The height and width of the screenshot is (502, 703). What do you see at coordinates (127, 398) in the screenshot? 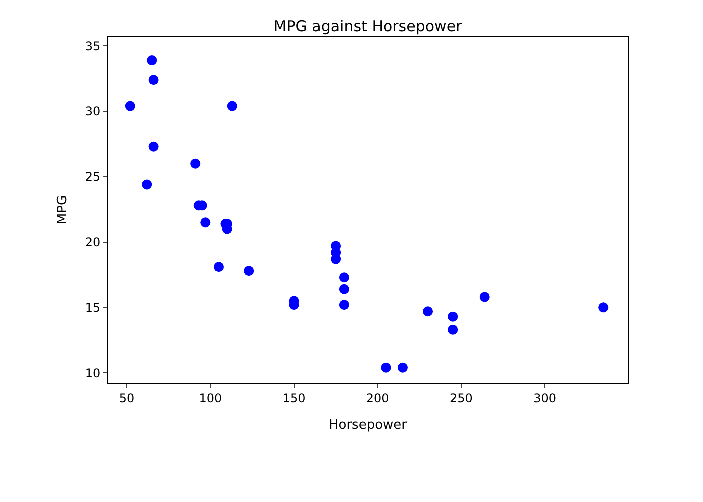
I see `x-tick-label: 50` at bounding box center [127, 398].